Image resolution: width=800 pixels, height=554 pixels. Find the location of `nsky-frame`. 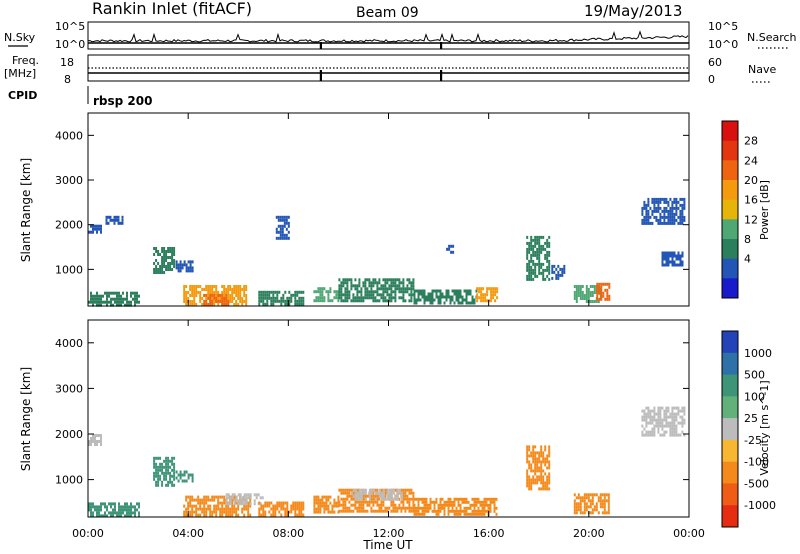

nsky-frame is located at coordinates (388, 35).